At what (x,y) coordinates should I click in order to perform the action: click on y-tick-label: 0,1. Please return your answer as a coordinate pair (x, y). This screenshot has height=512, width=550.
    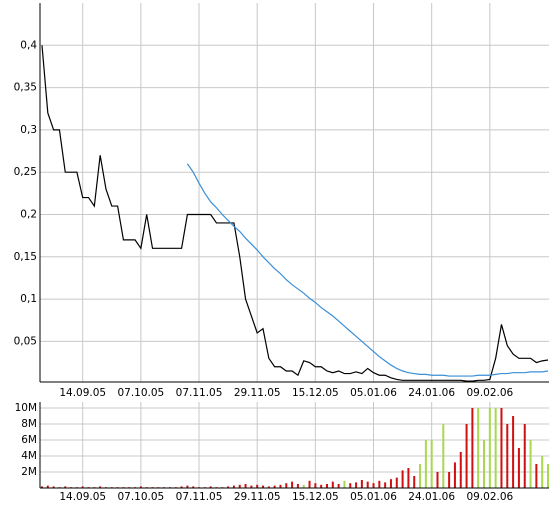
    Looking at the image, I should click on (28, 299).